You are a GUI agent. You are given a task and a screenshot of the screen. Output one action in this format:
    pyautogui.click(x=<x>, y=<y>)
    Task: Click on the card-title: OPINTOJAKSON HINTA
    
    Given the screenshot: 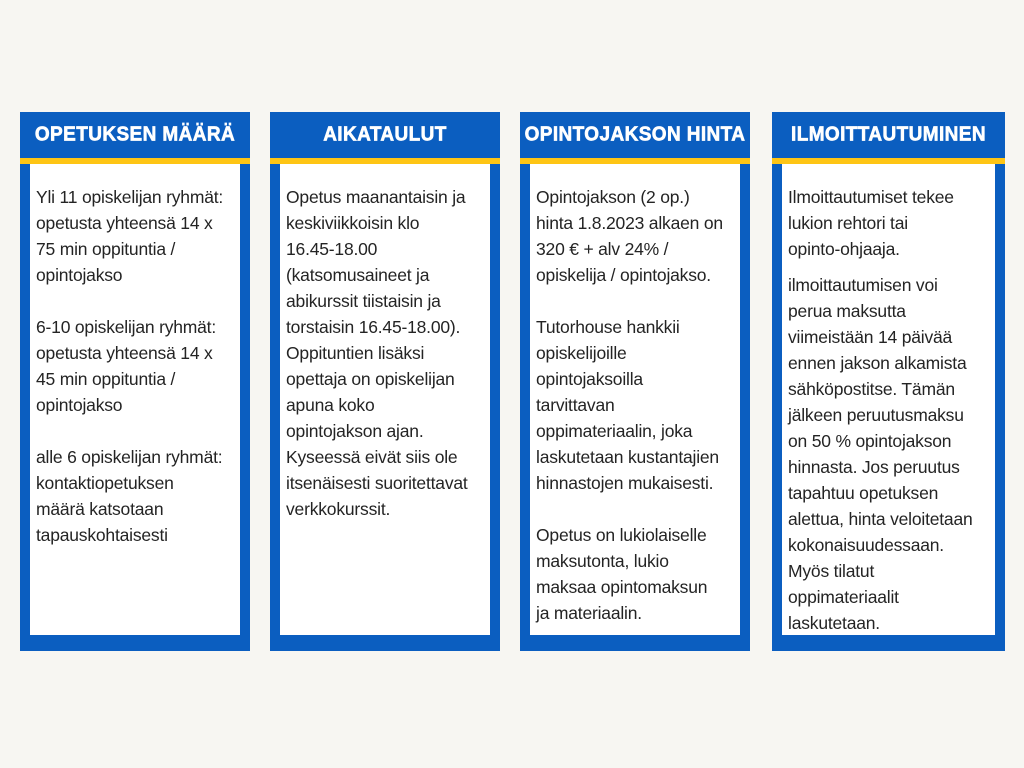 What is the action you would take?
    pyautogui.click(x=635, y=134)
    